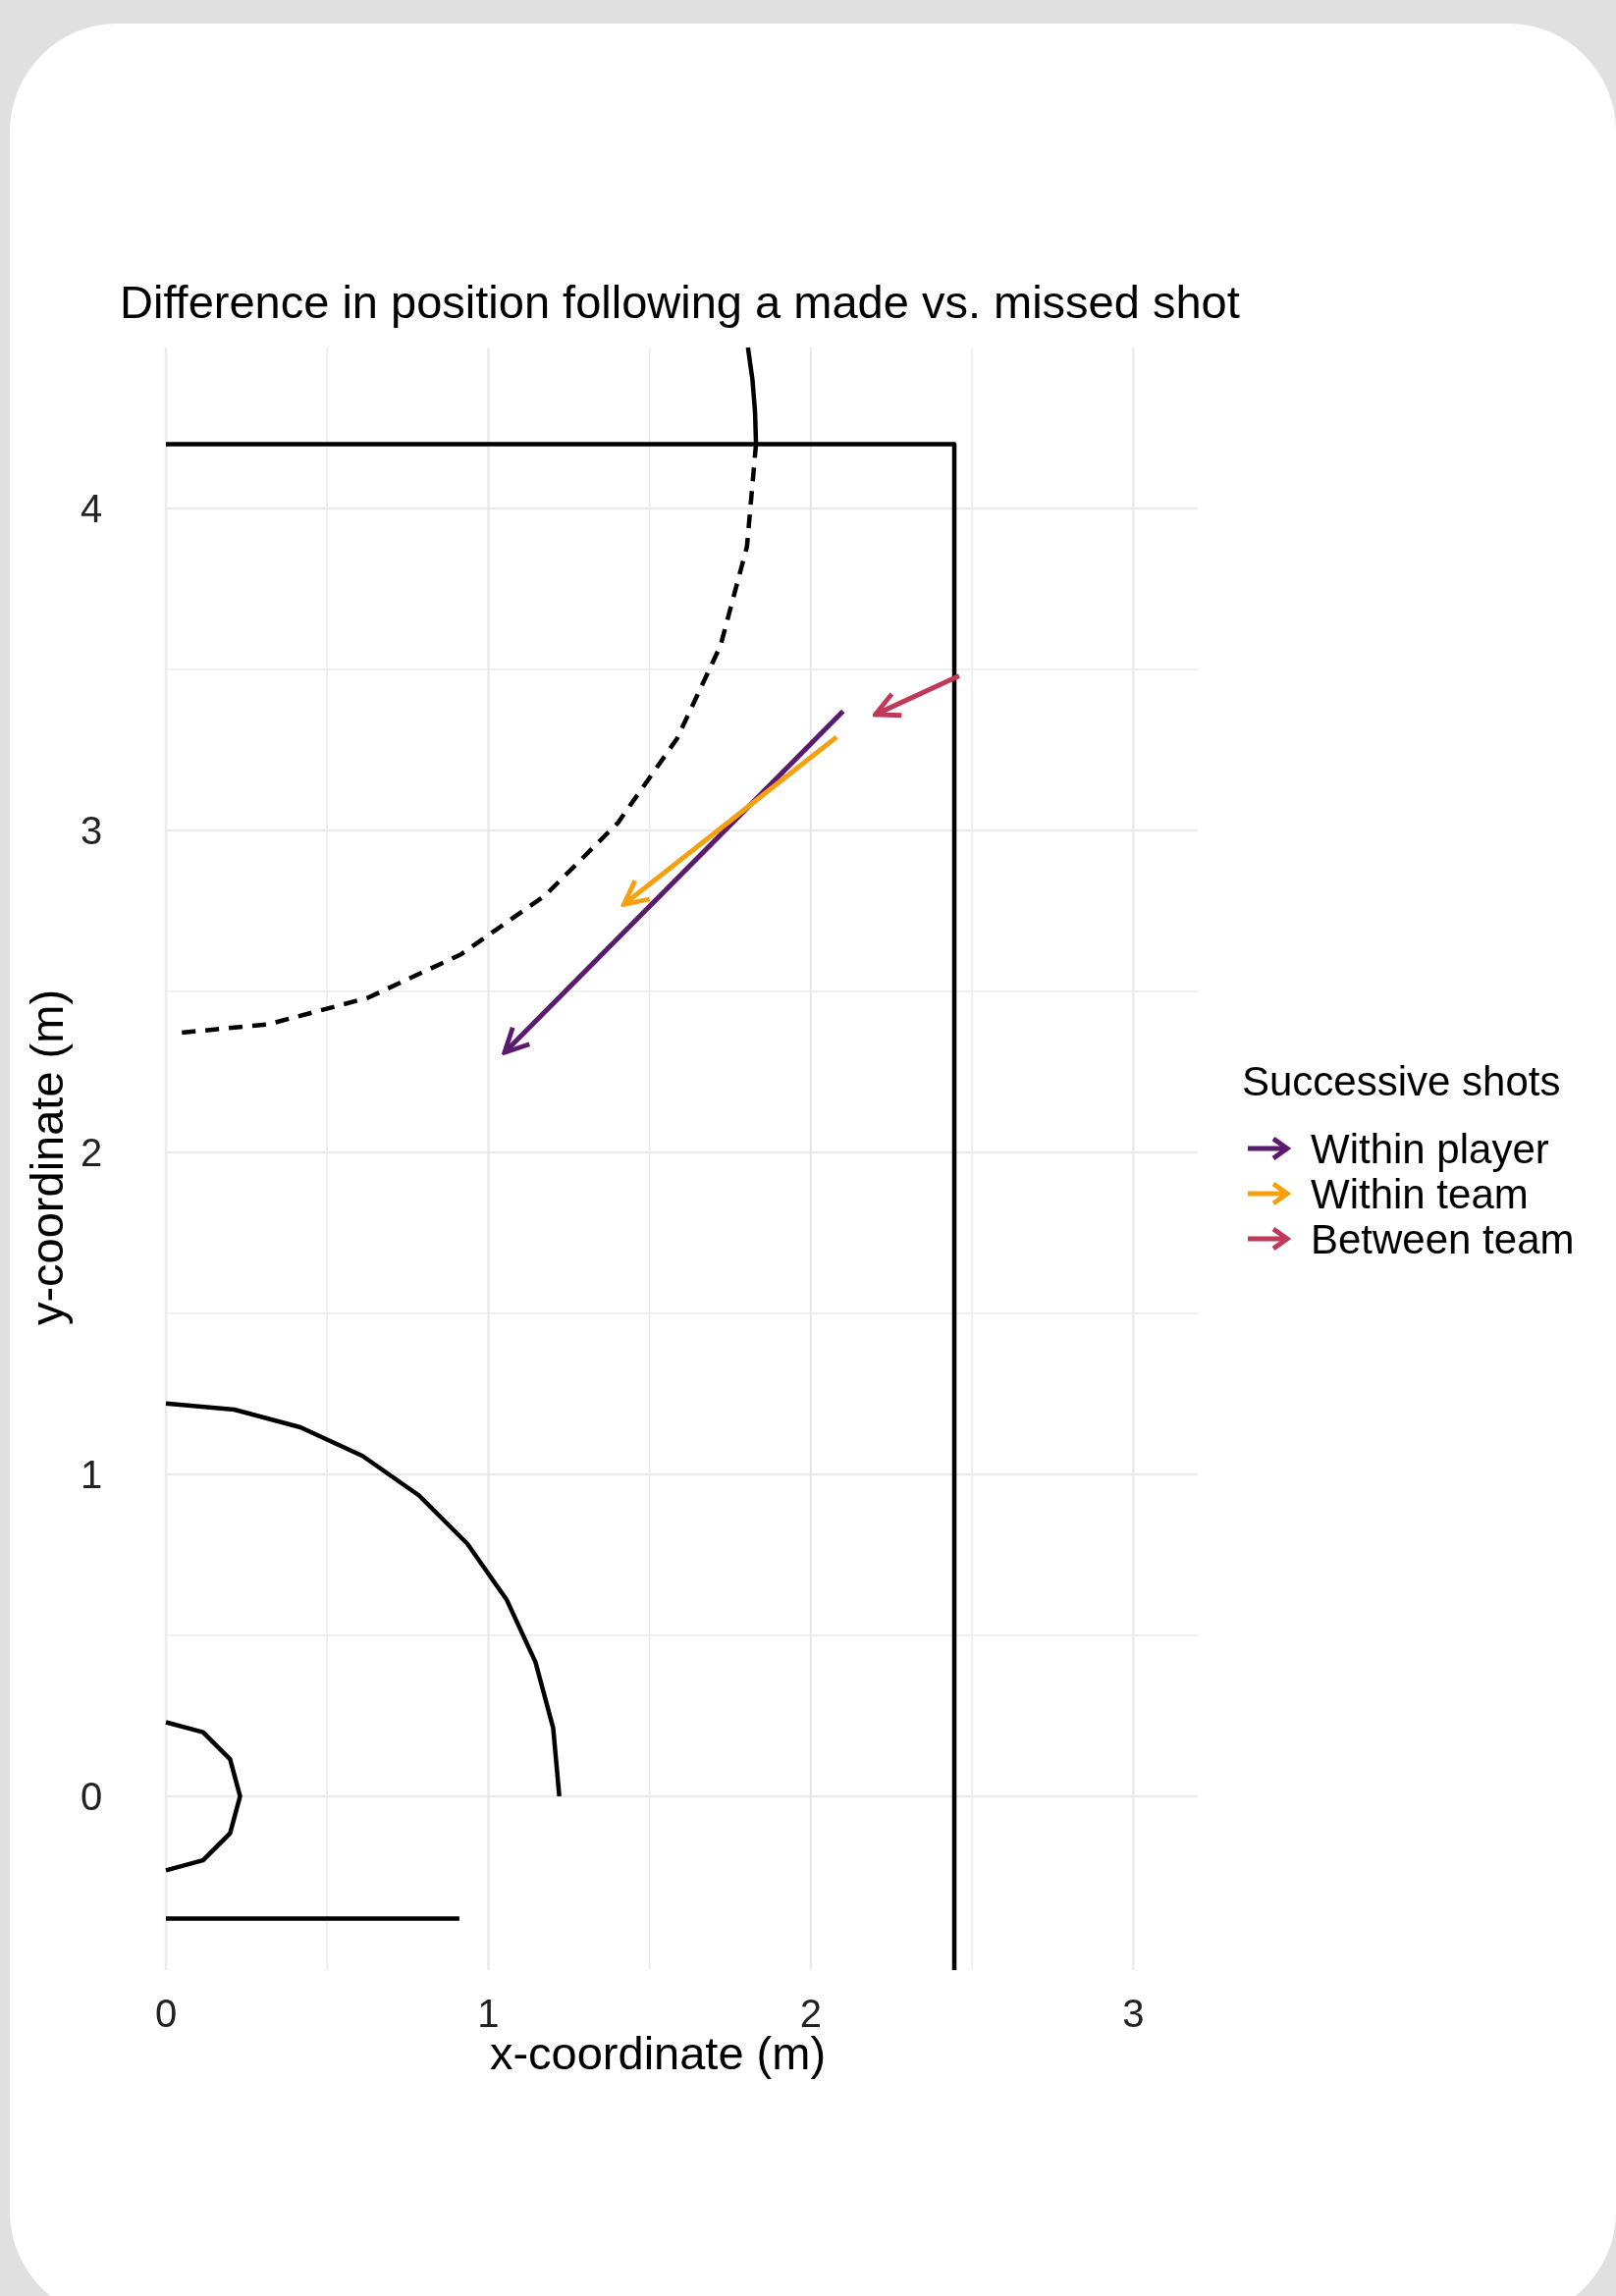 The width and height of the screenshot is (1616, 2296). Describe the element at coordinates (91, 1152) in the screenshot. I see `y-tick-label: 2` at that location.